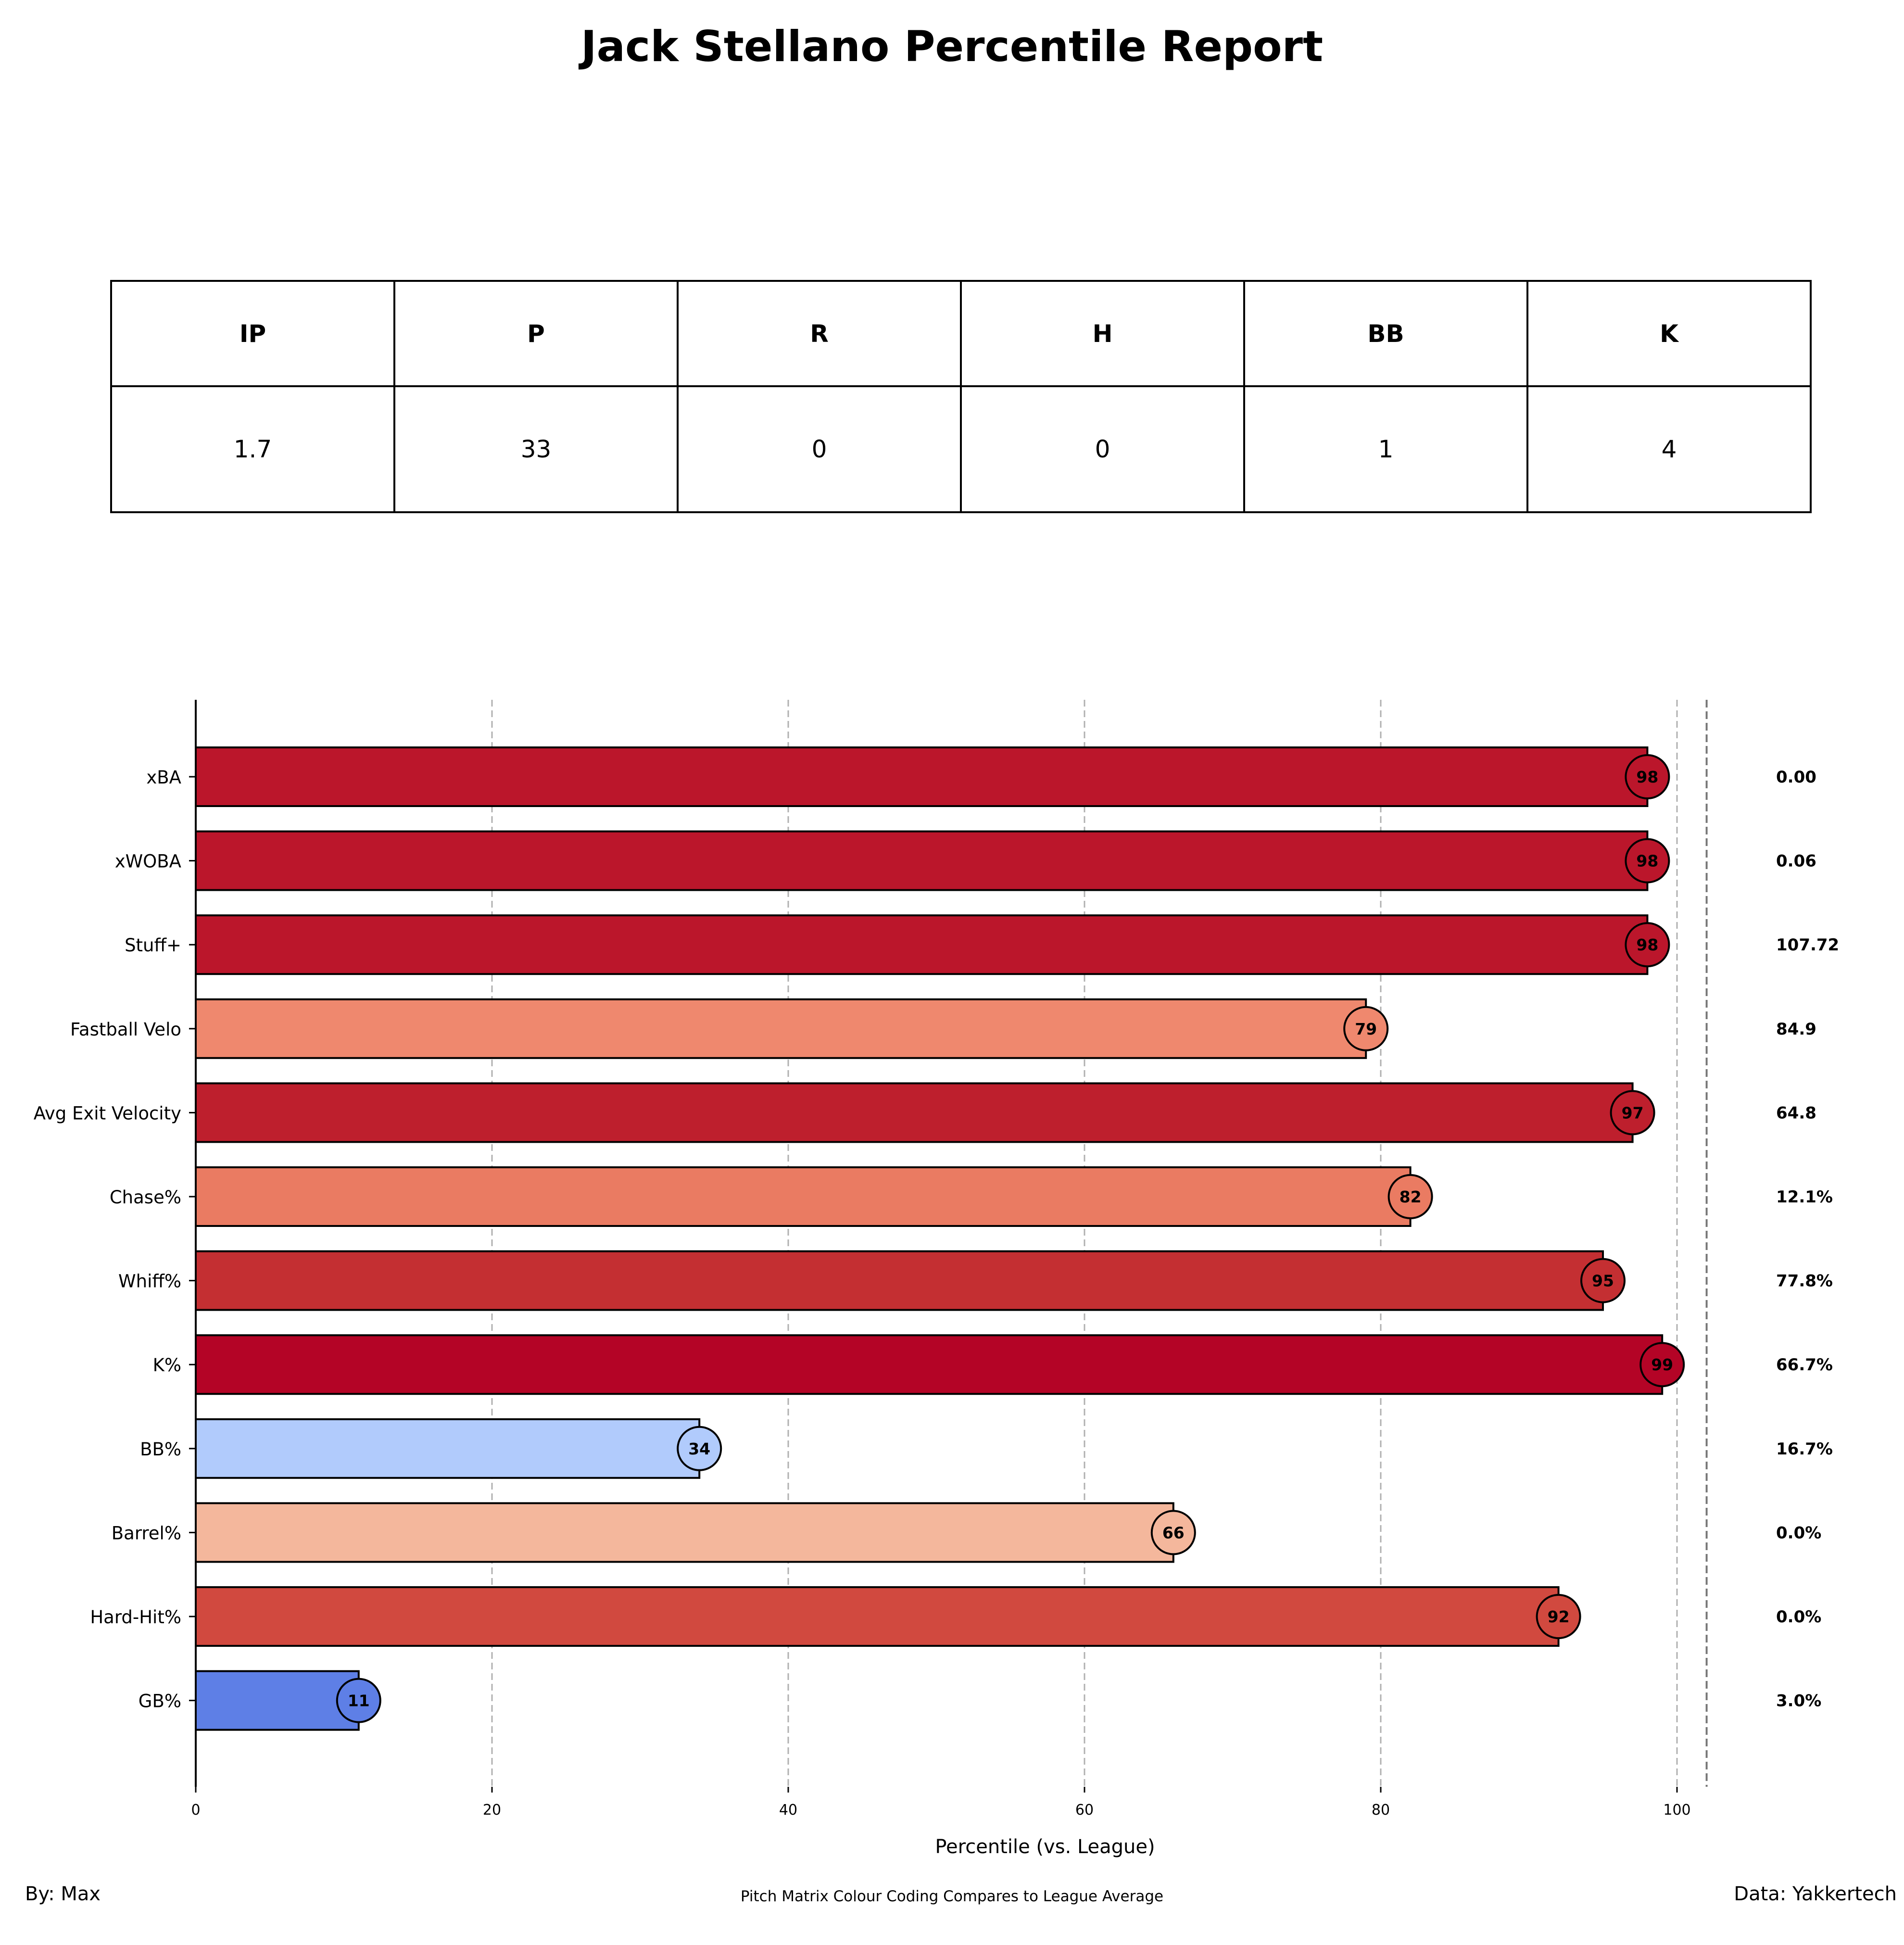 The height and width of the screenshot is (1945, 1904). Describe the element at coordinates (107, 1113) in the screenshot. I see `category-label: Avg Exit Velocity` at that location.